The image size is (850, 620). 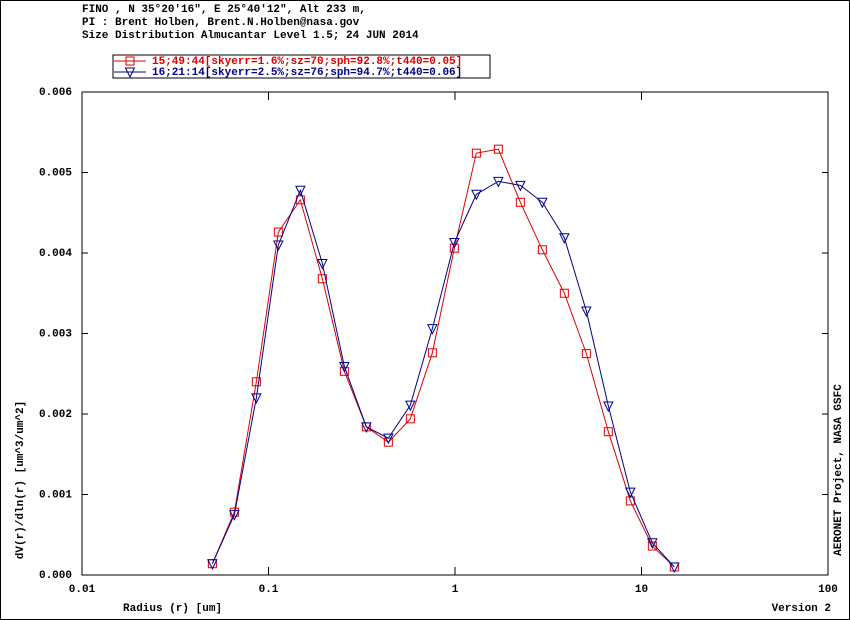 What do you see at coordinates (55, 173) in the screenshot?
I see `y-tick-label: 0.005` at bounding box center [55, 173].